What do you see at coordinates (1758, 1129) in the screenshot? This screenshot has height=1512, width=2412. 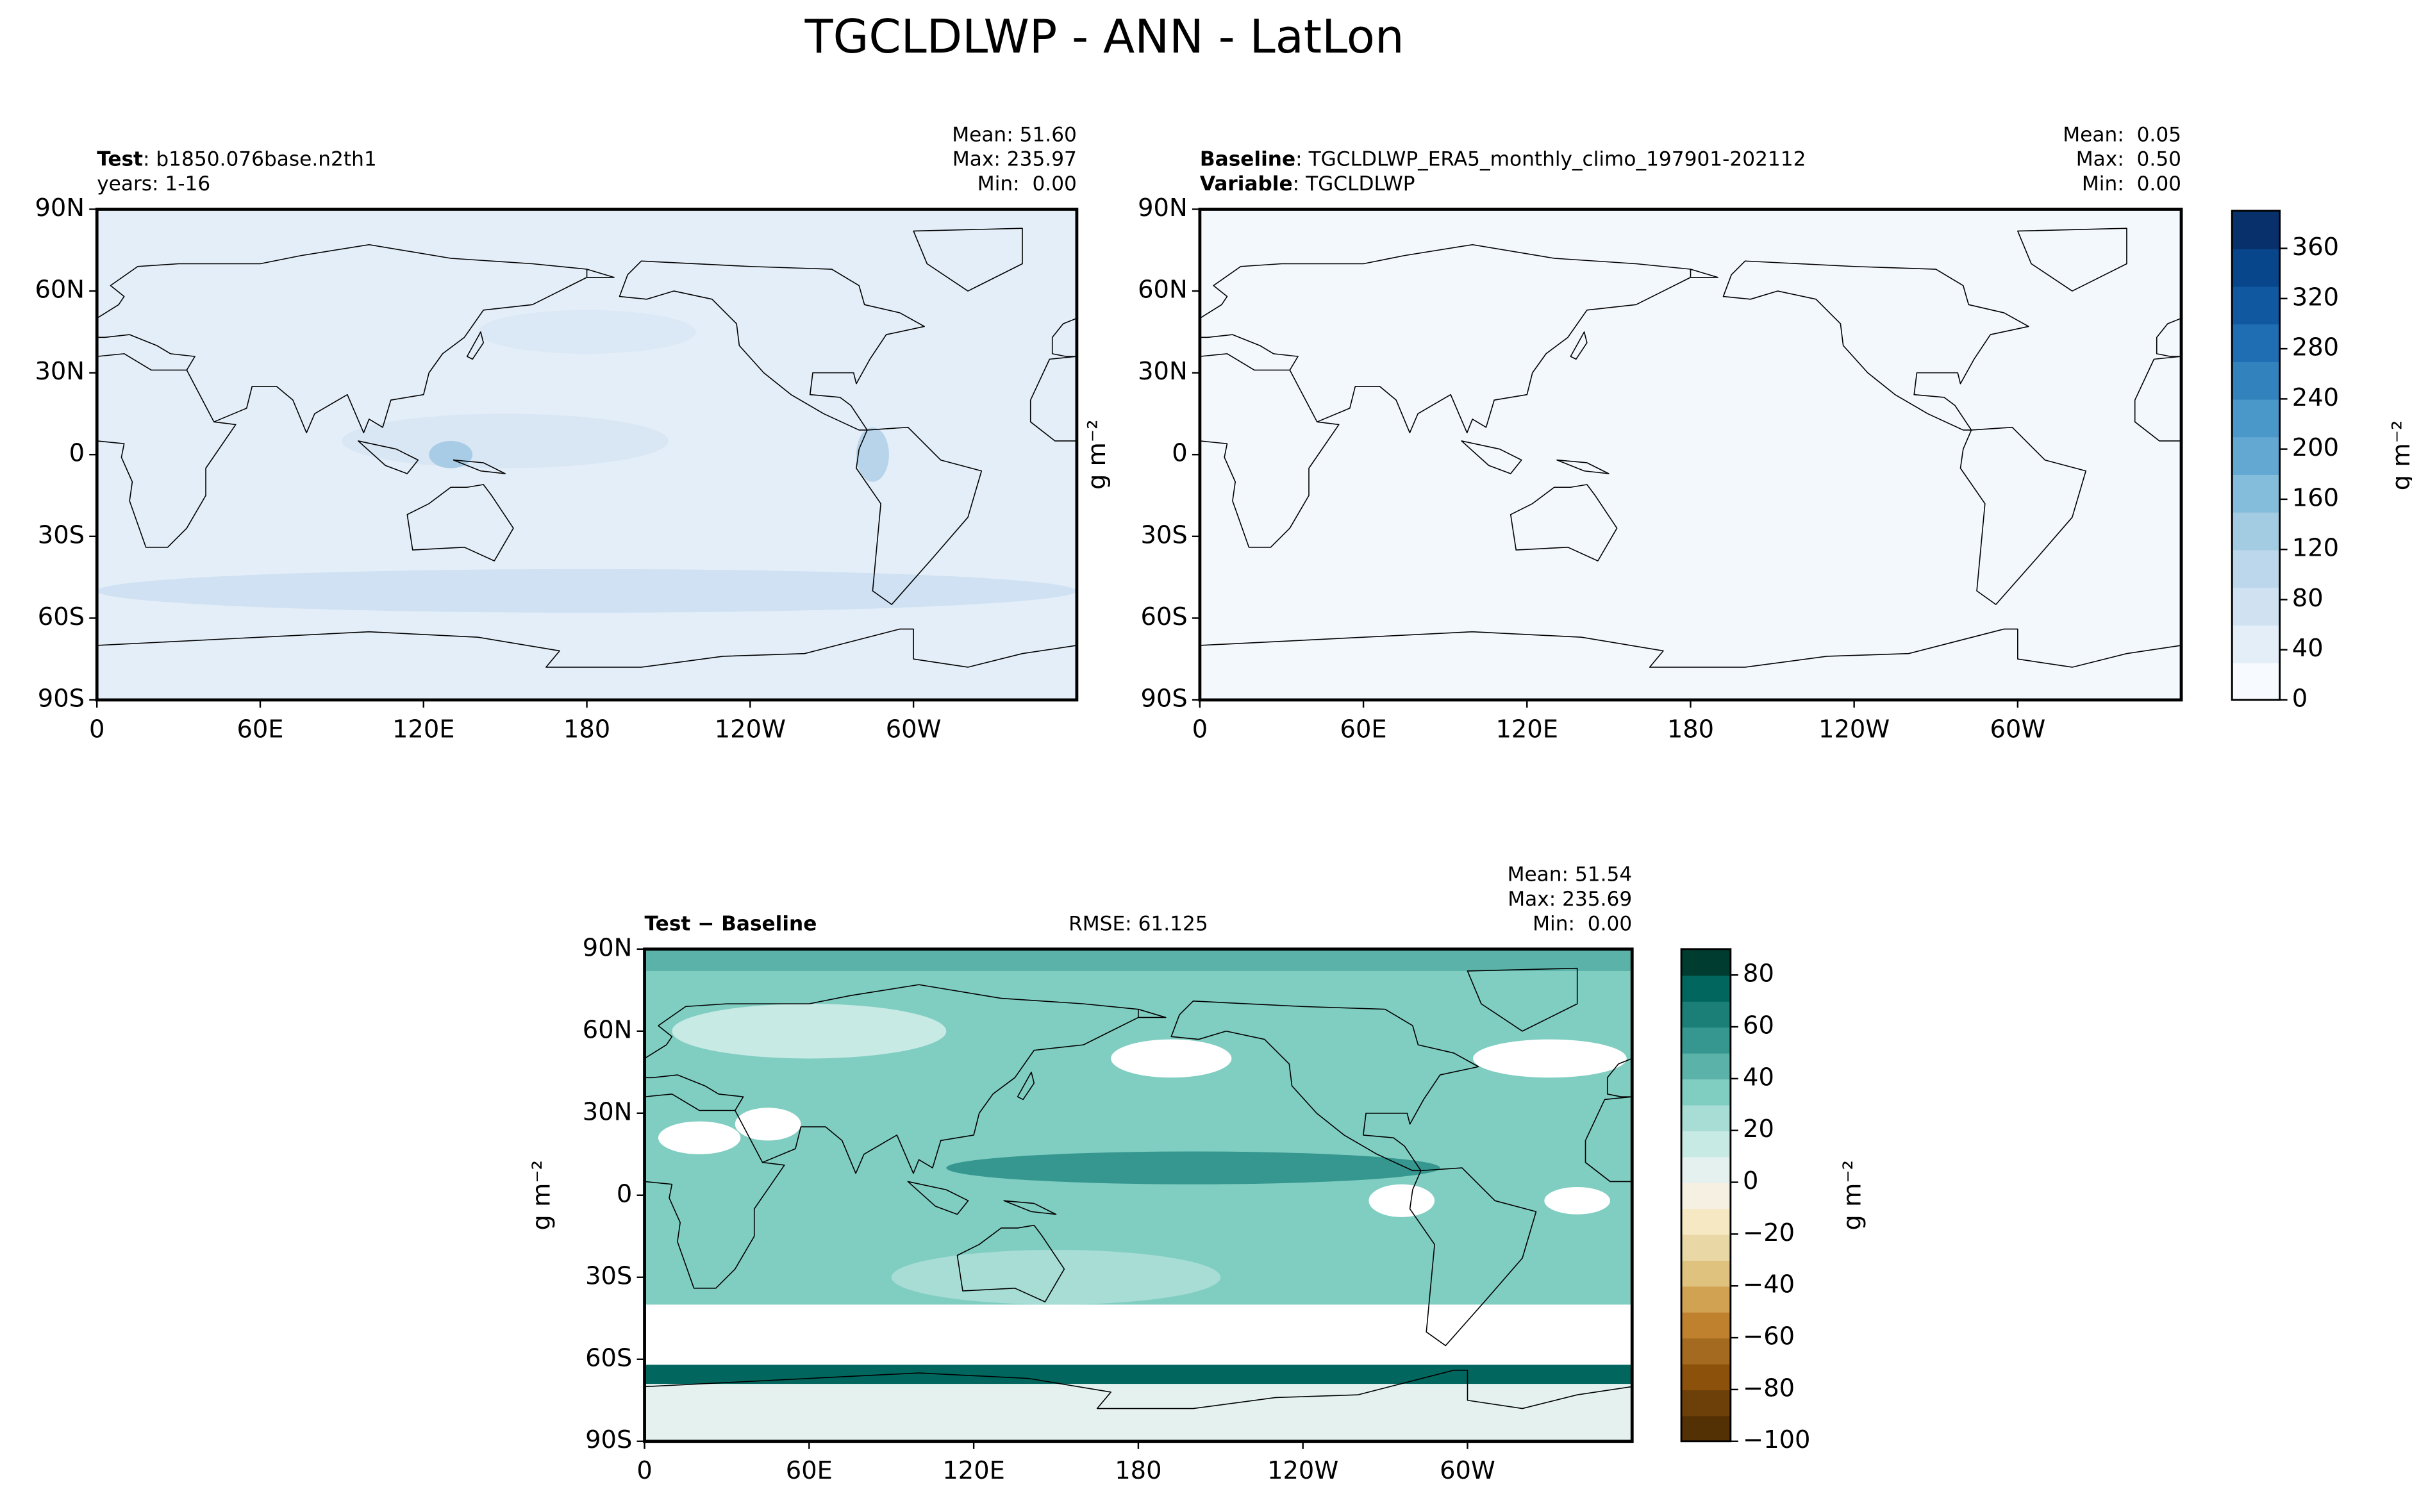 I see `colorbar-tick-label: 20` at bounding box center [1758, 1129].